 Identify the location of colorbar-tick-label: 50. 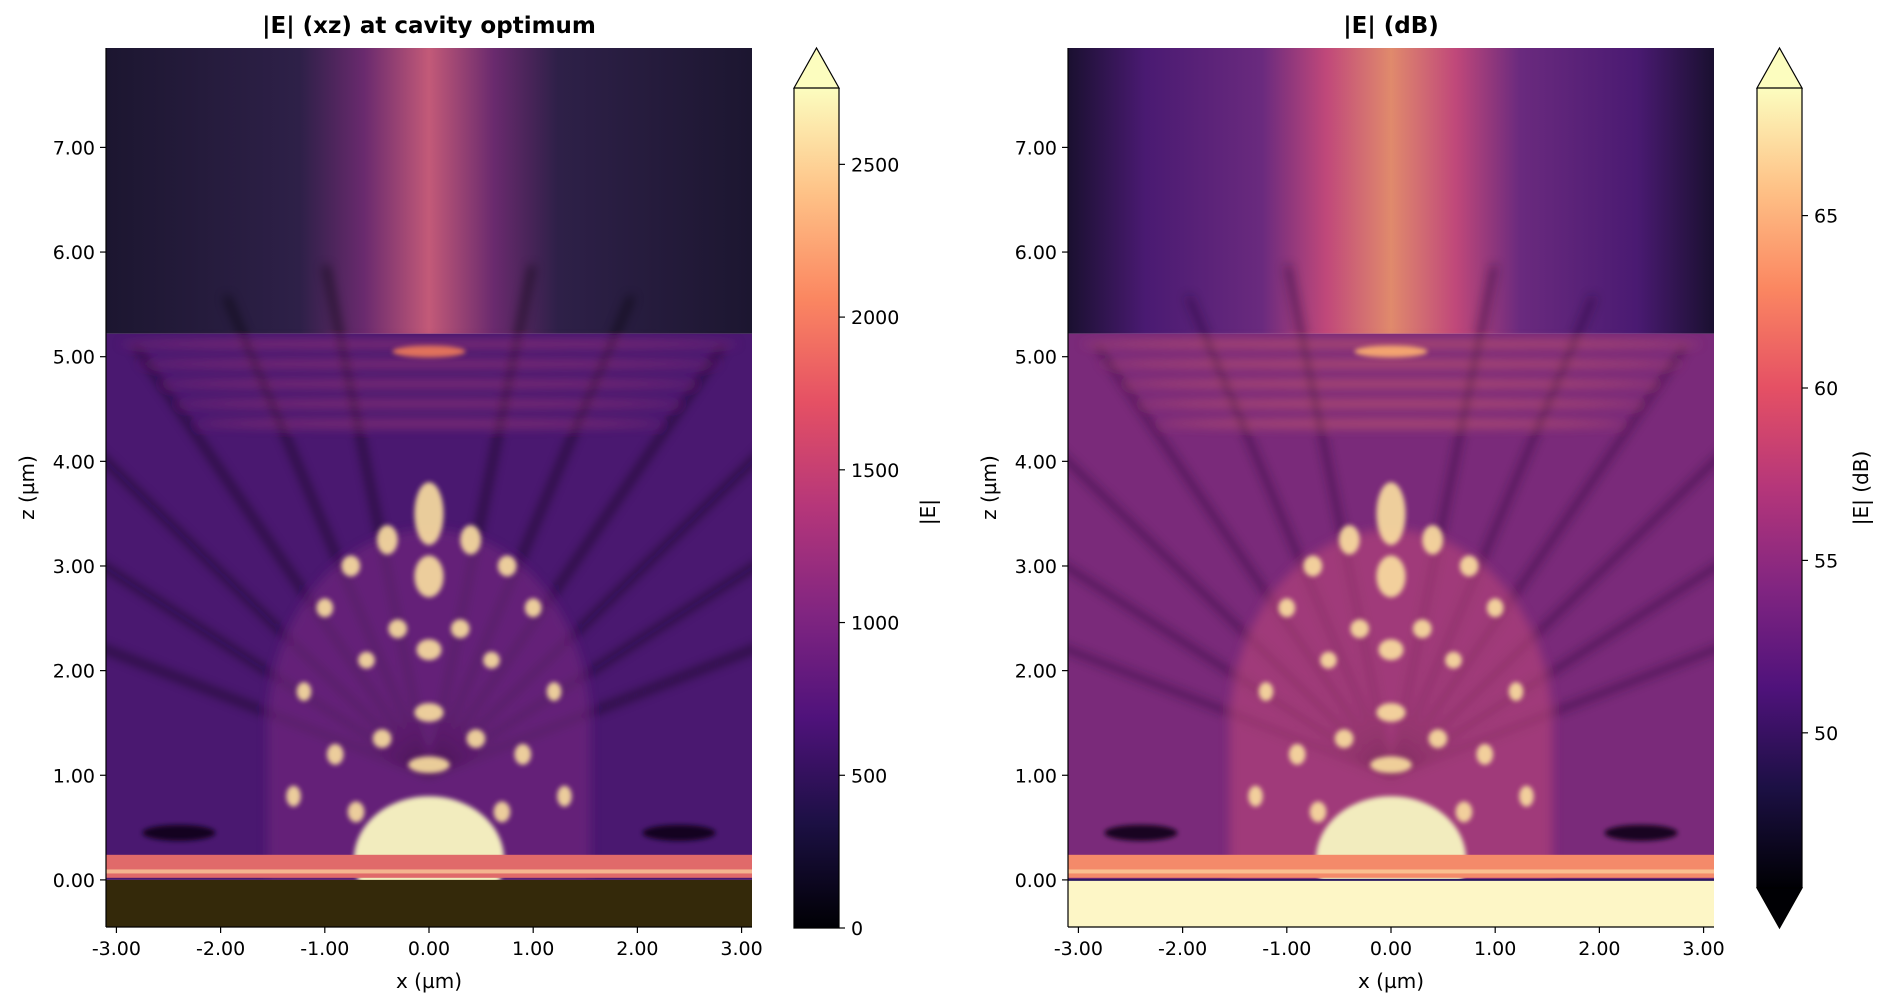
(1826, 734).